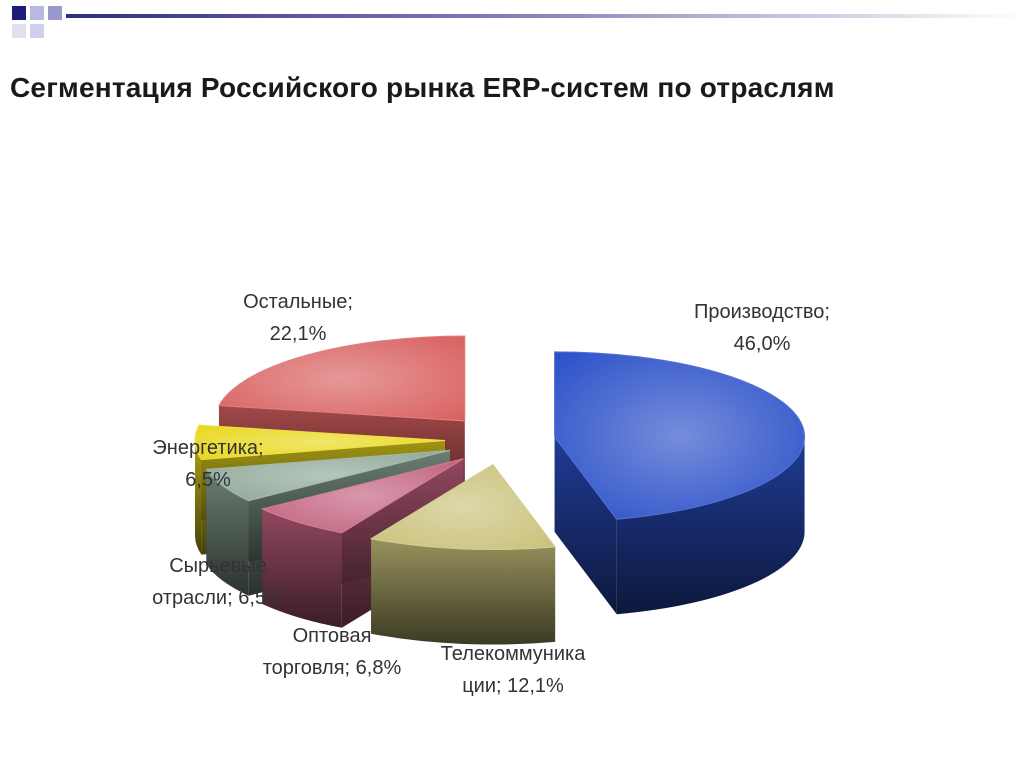  What do you see at coordinates (207, 464) in the screenshot?
I see `data-label-4: Энергетика; 6,5%` at bounding box center [207, 464].